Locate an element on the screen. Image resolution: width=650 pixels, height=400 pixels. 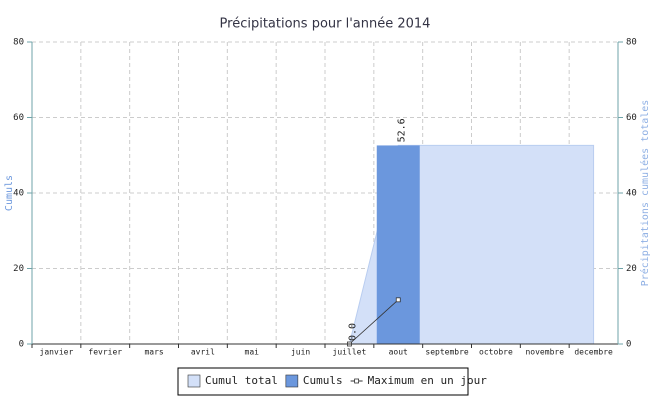
legend-marker is located at coordinates (357, 381).